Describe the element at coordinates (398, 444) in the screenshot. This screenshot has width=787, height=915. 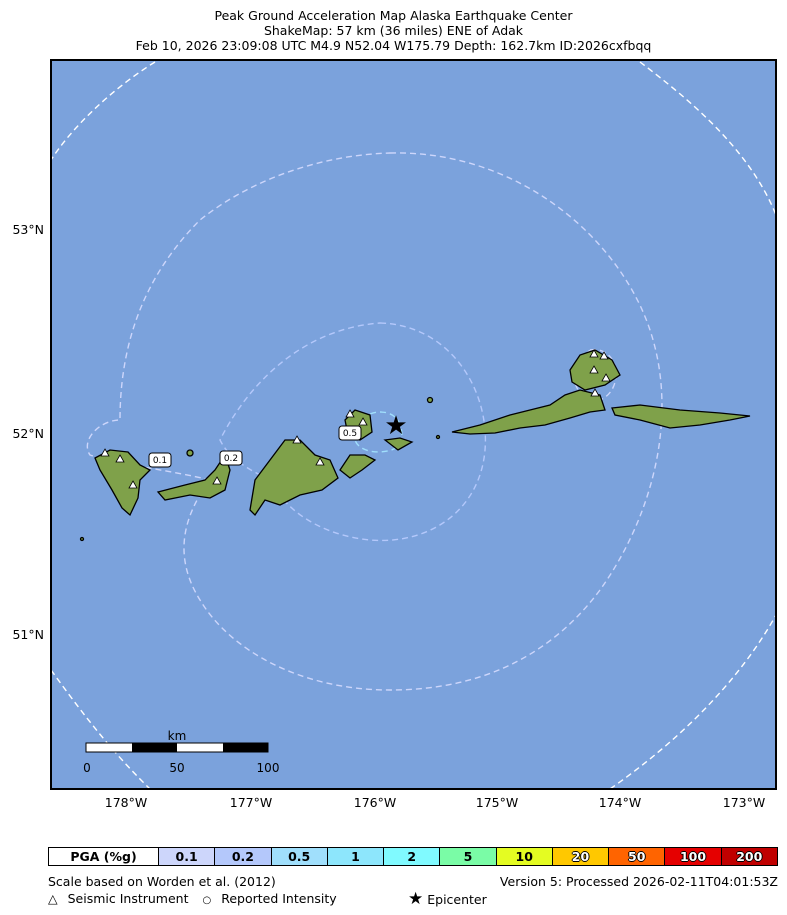
I see `island-small` at that location.